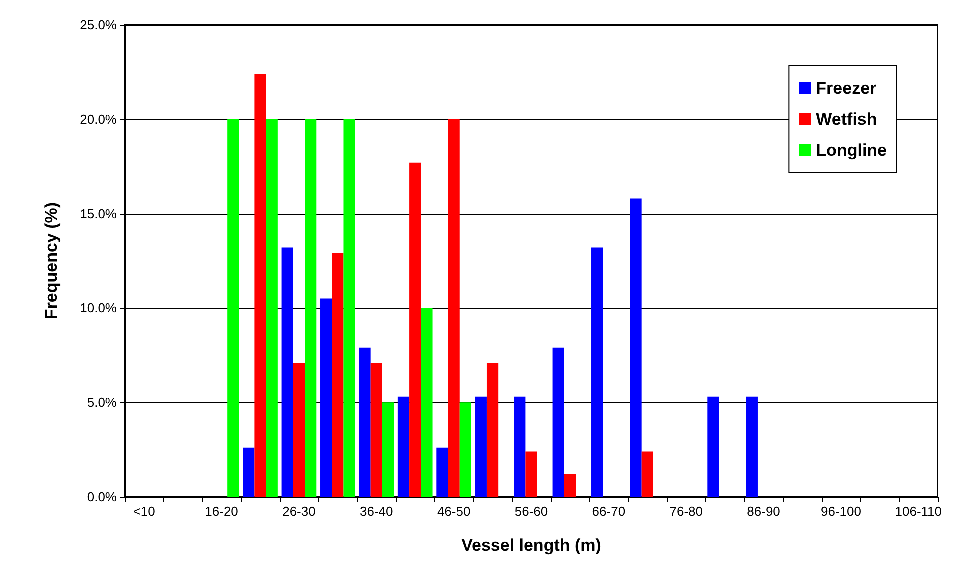 The height and width of the screenshot is (588, 966). I want to click on legend-label: Longline, so click(852, 150).